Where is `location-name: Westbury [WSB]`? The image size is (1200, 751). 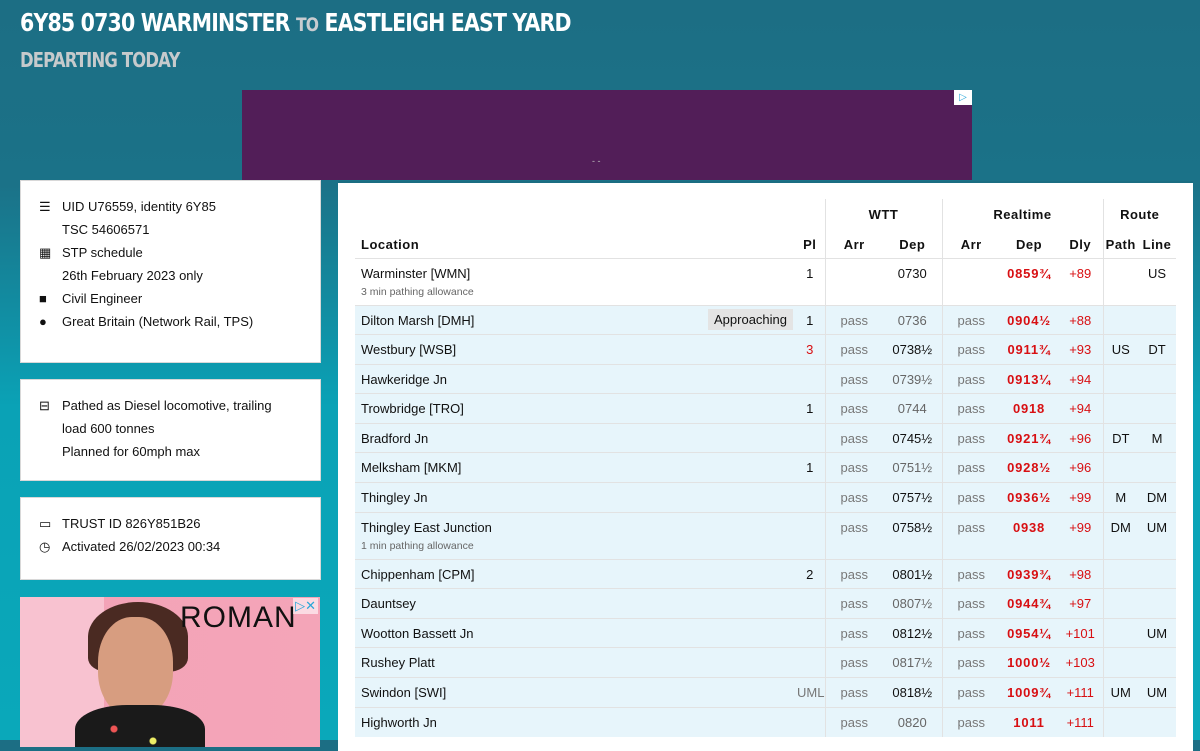
location-name: Westbury [WSB] is located at coordinates (409, 350).